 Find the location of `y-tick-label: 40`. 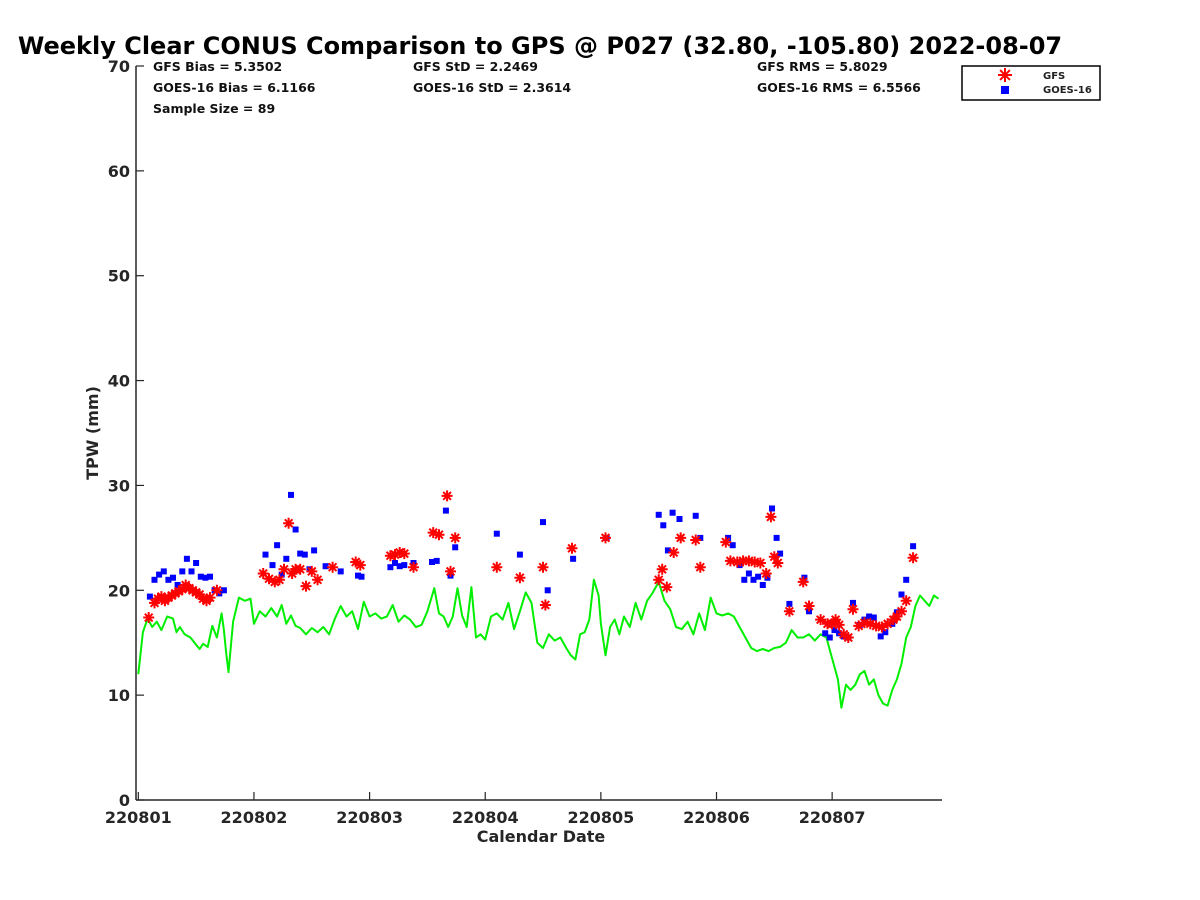

y-tick-label: 40 is located at coordinates (119, 381).